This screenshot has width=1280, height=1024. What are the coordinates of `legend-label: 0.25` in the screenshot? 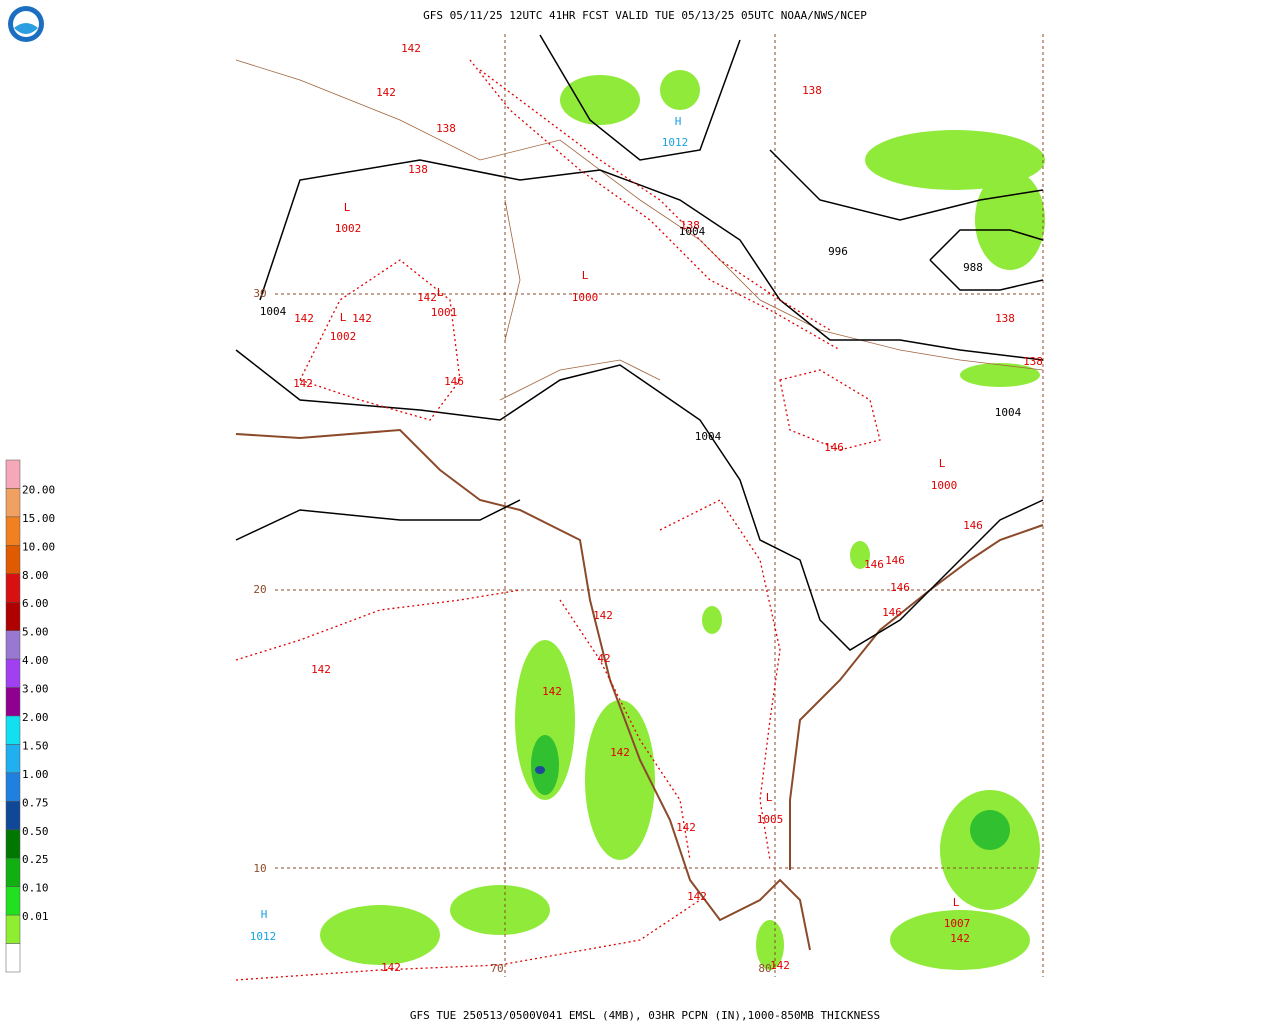 It's located at (35, 859).